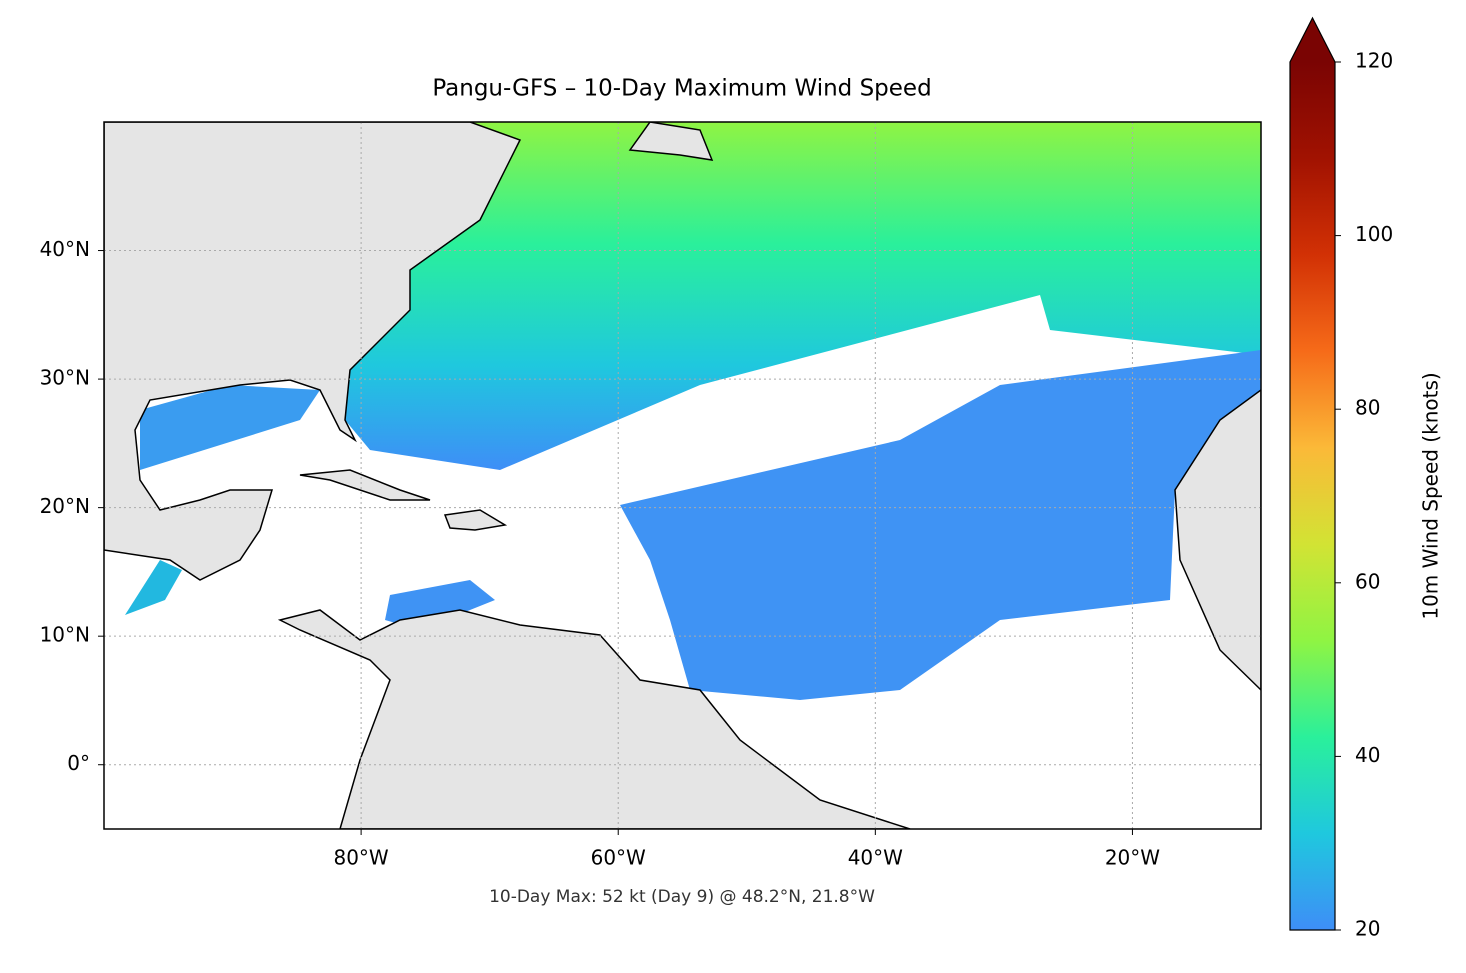 The height and width of the screenshot is (973, 1466). I want to click on colorbar-frame, so click(1312, 473).